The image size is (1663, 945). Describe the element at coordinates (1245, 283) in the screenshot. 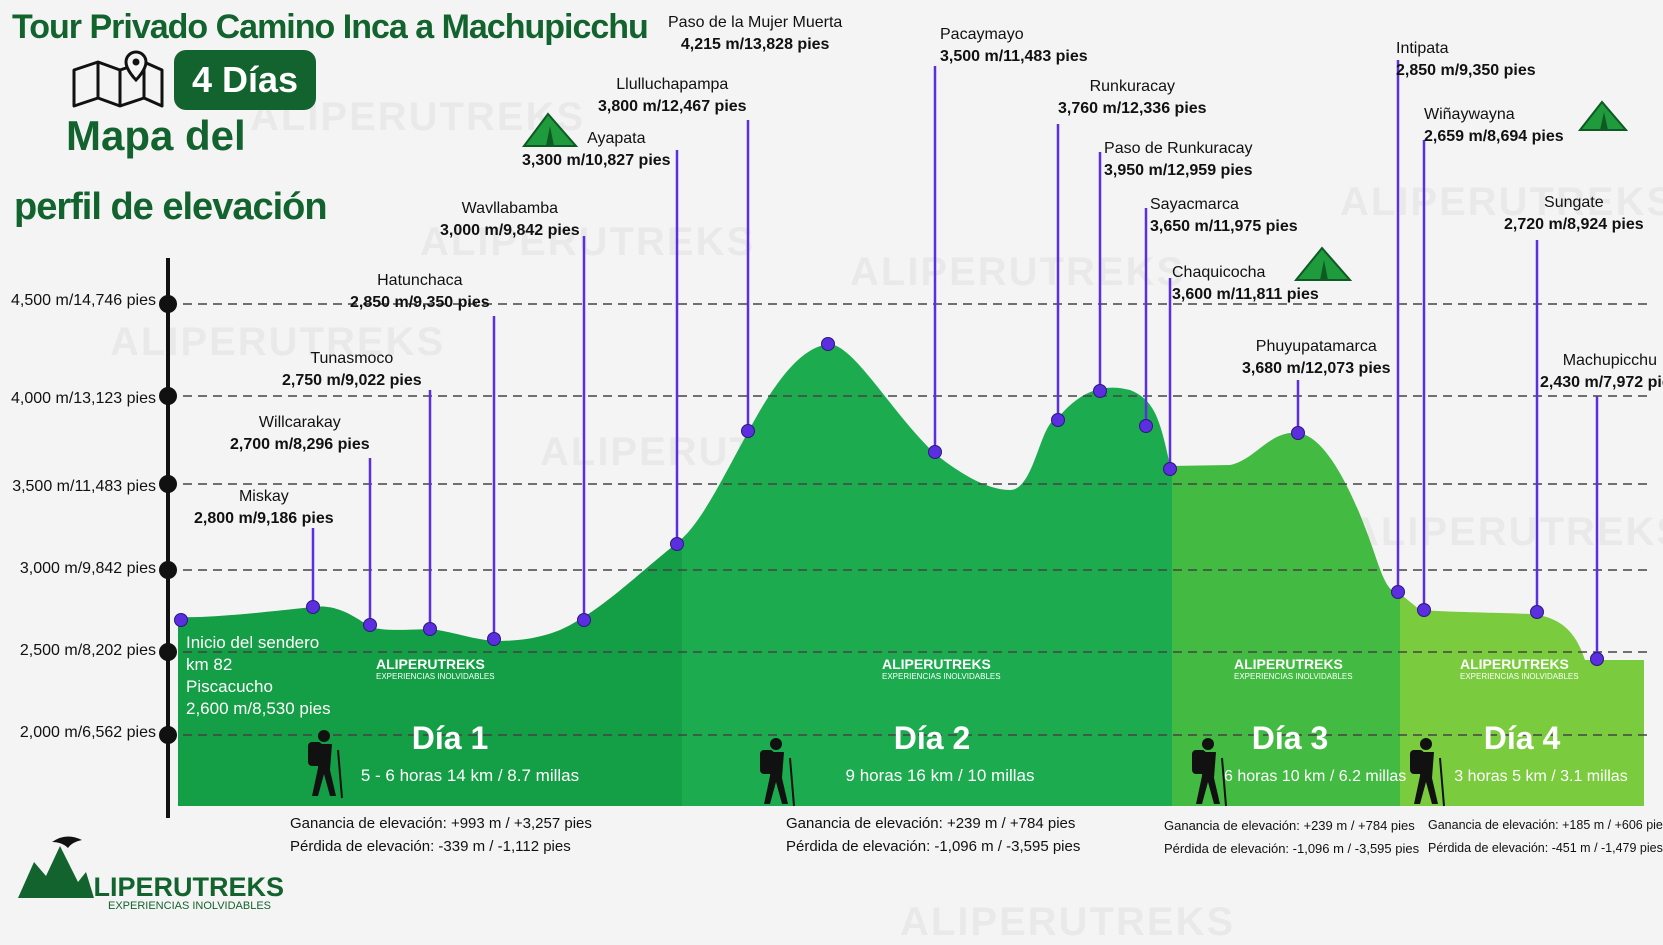

I see `waypoint-chaquicocha: Chaquicocha 3,600 m/11,811 pies` at that location.